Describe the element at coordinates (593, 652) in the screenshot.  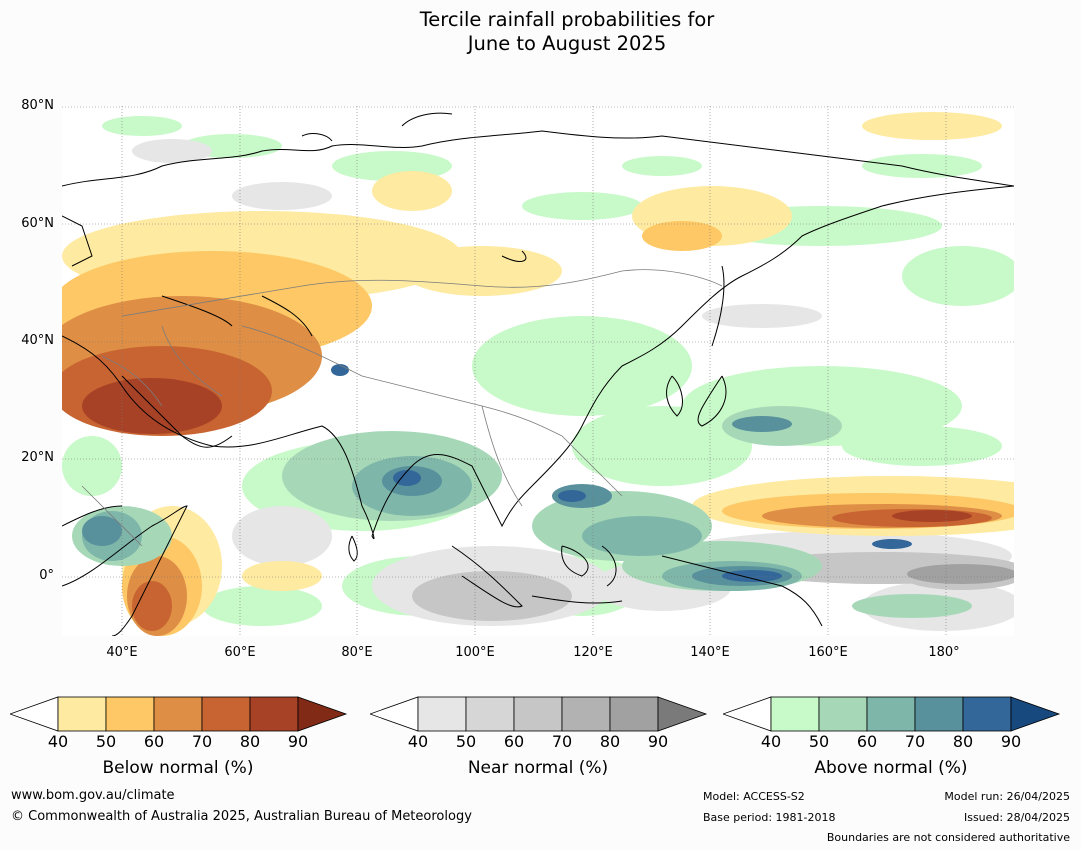
I see `lon-label-120e: 120°E` at that location.